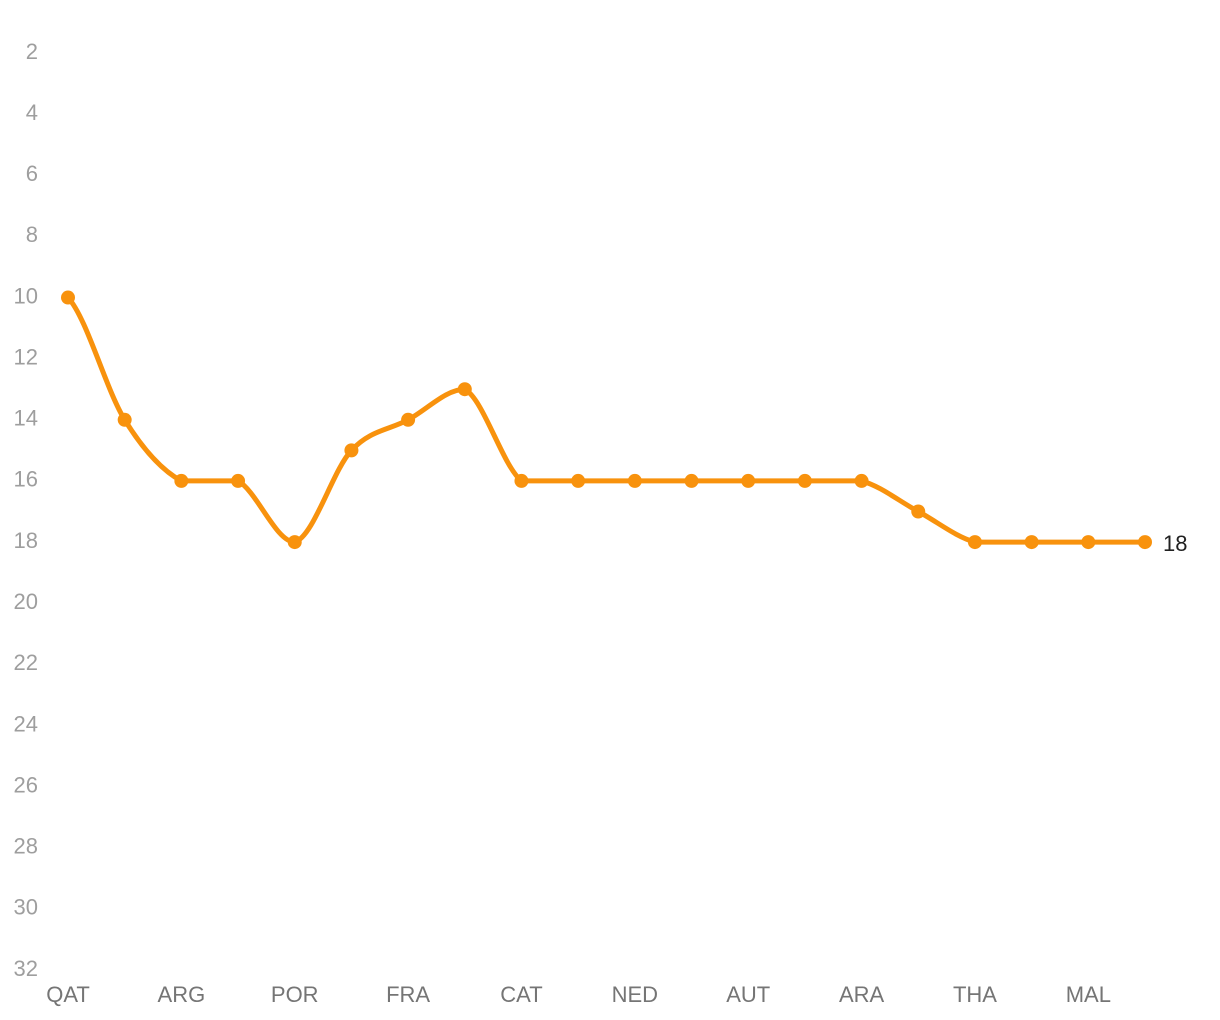  I want to click on y-tick-label: 4, so click(32, 112).